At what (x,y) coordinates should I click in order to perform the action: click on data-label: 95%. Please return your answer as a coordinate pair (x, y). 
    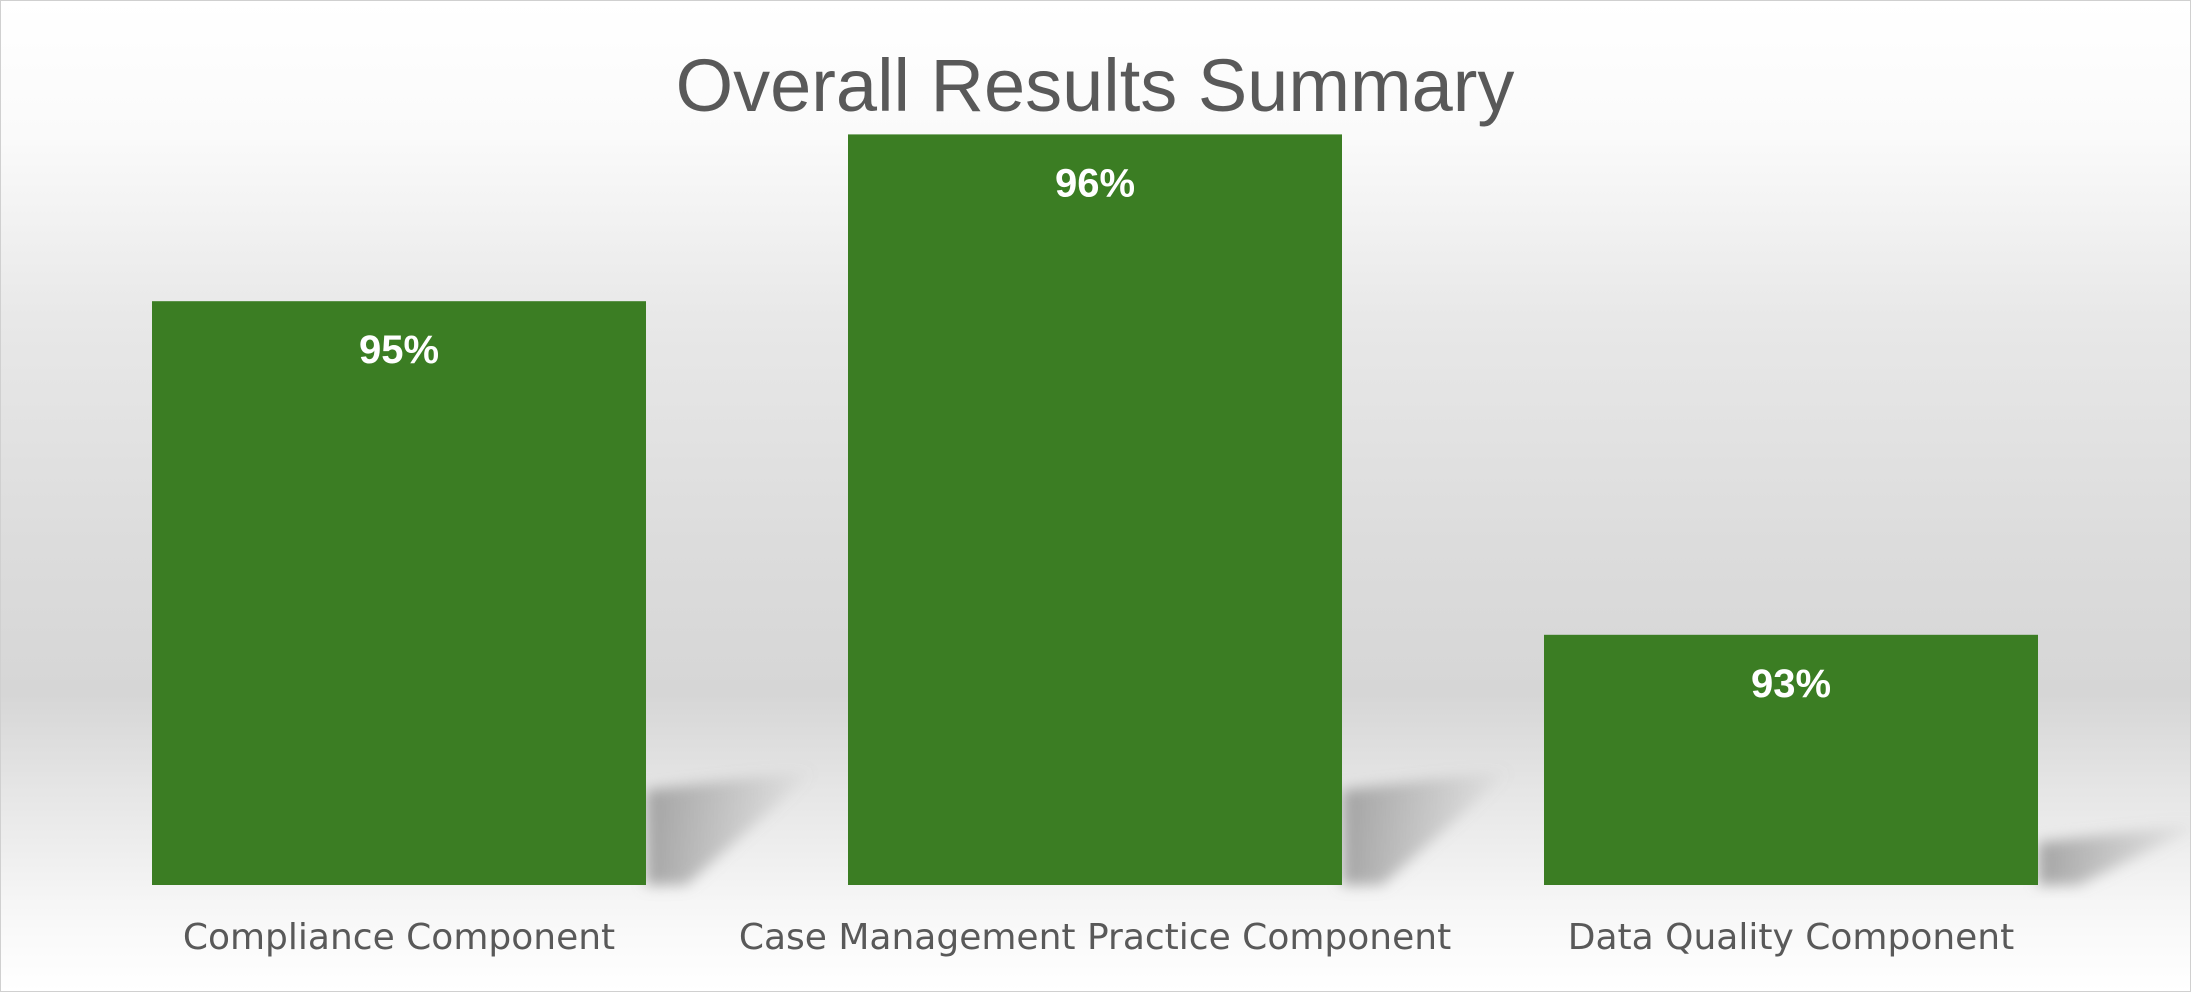
    Looking at the image, I should click on (399, 350).